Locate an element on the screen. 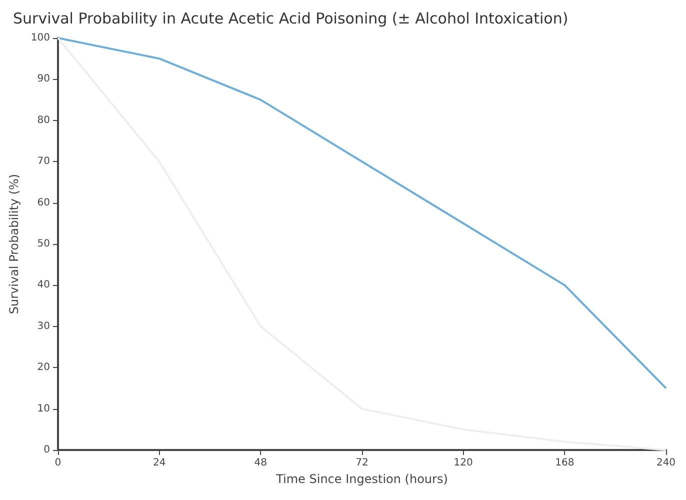 Image resolution: width=686 pixels, height=500 pixels. y-tick-label: 60 is located at coordinates (43, 202).